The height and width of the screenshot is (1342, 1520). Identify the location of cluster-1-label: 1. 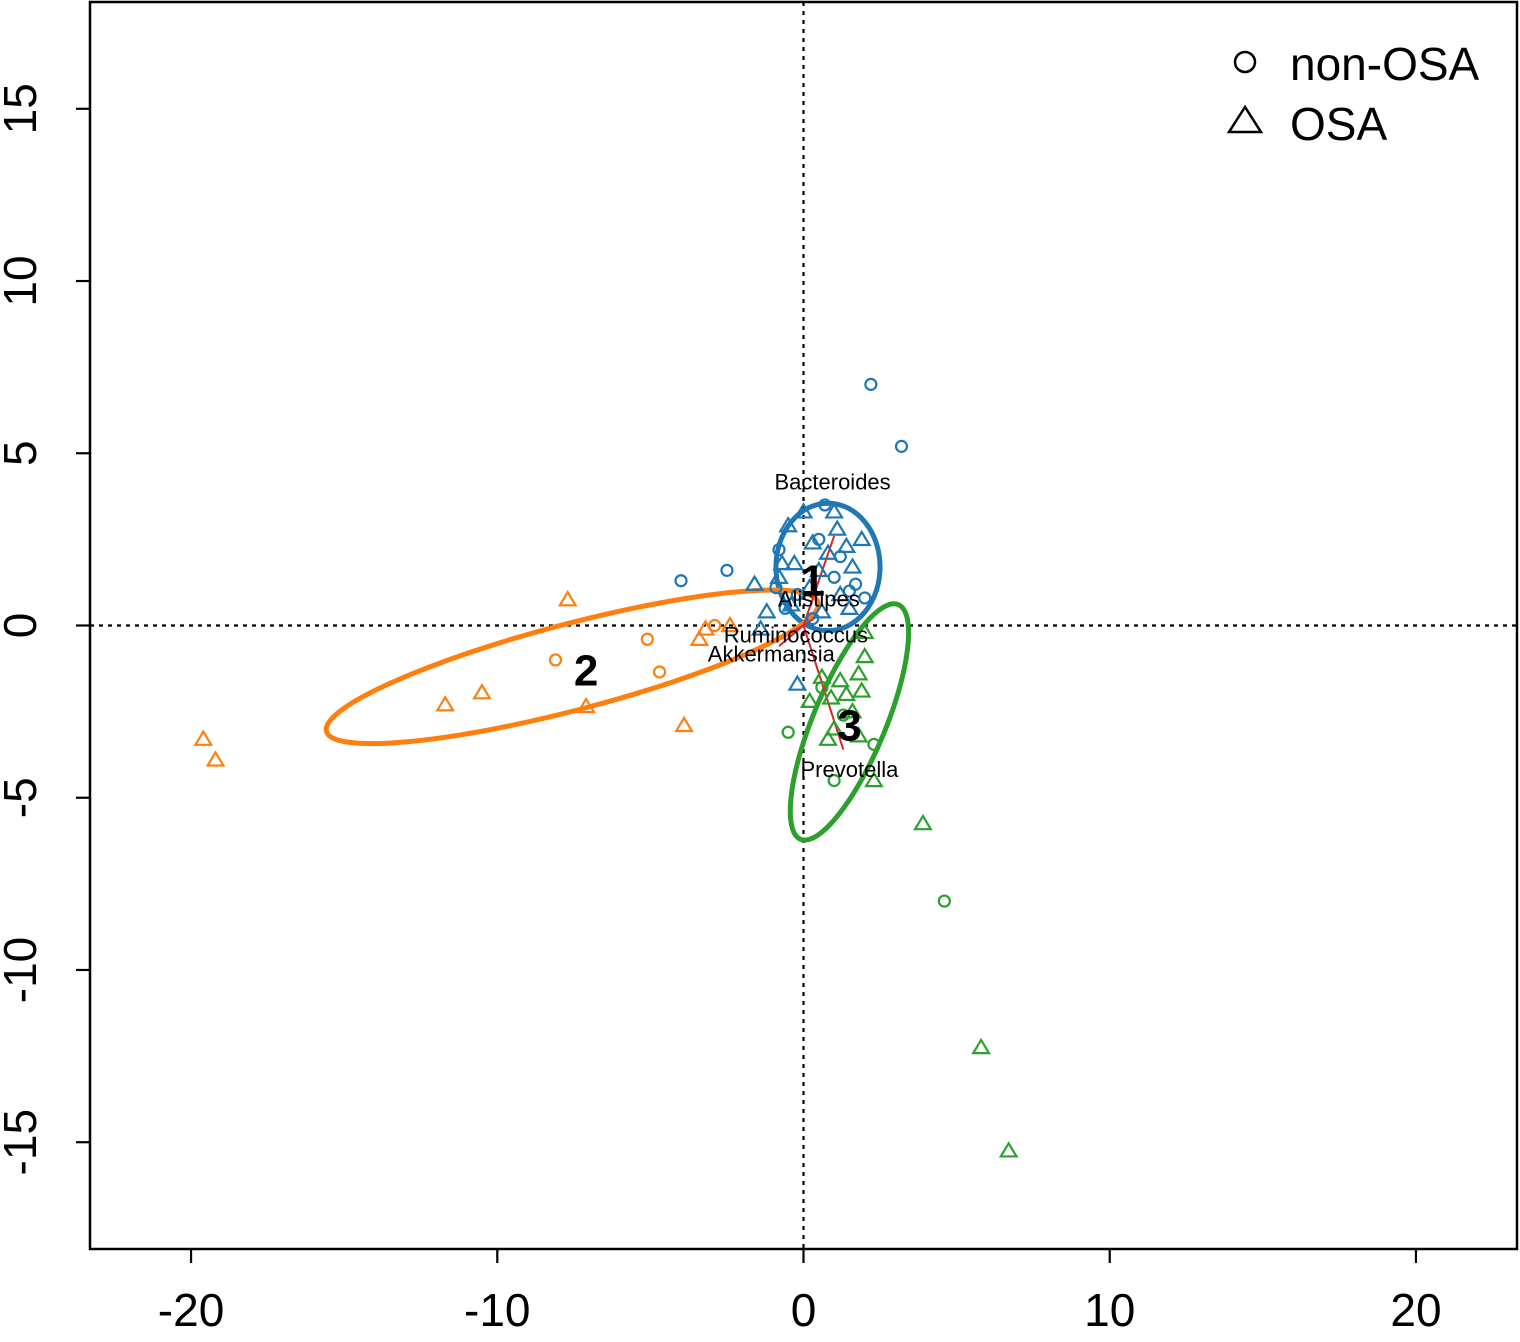
(812, 581).